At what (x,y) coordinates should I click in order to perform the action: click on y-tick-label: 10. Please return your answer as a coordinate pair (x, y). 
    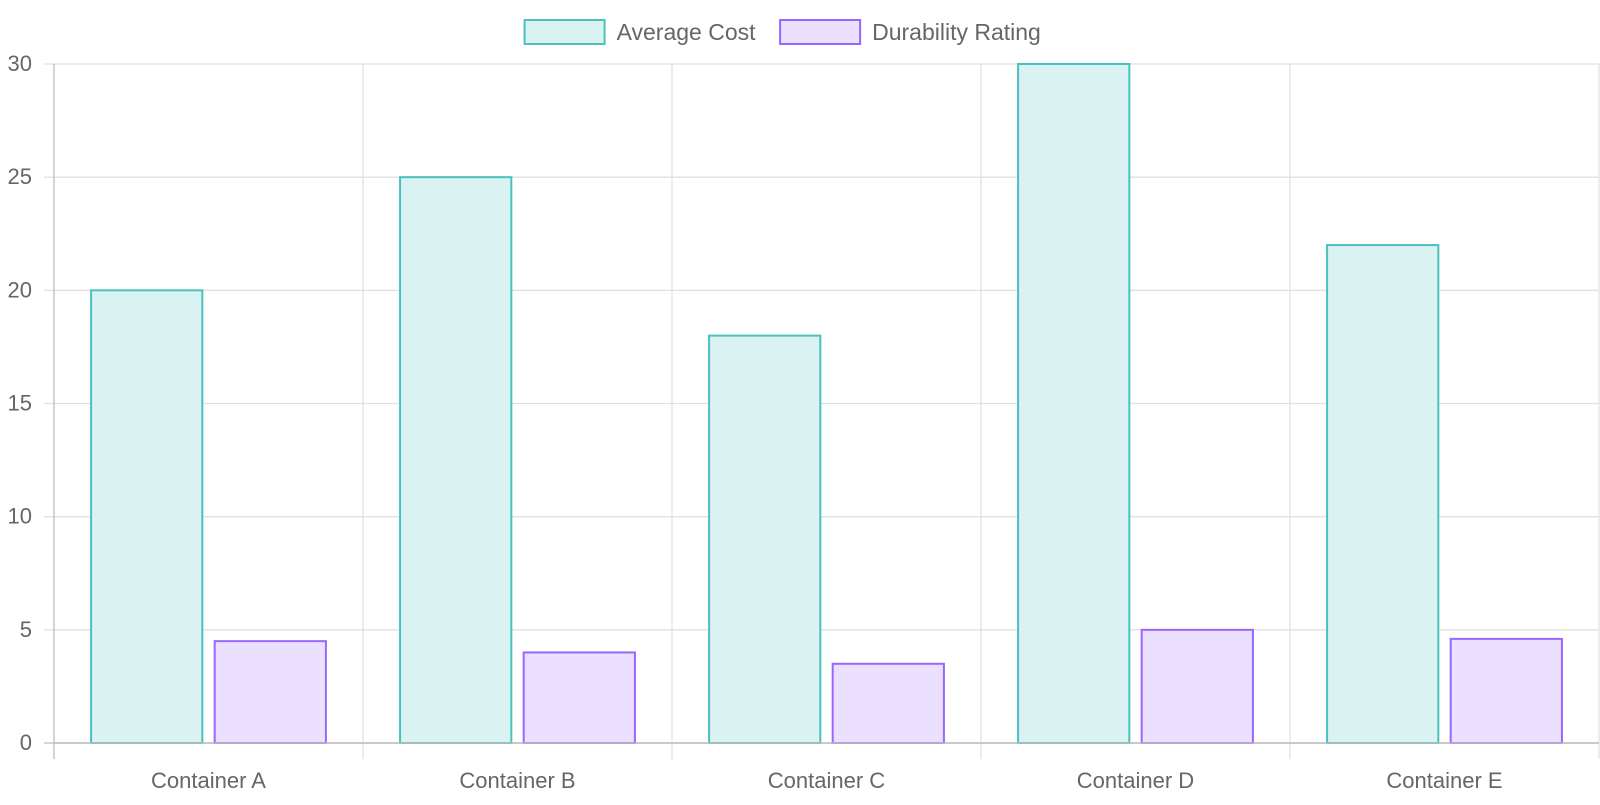
    Looking at the image, I should click on (20, 516).